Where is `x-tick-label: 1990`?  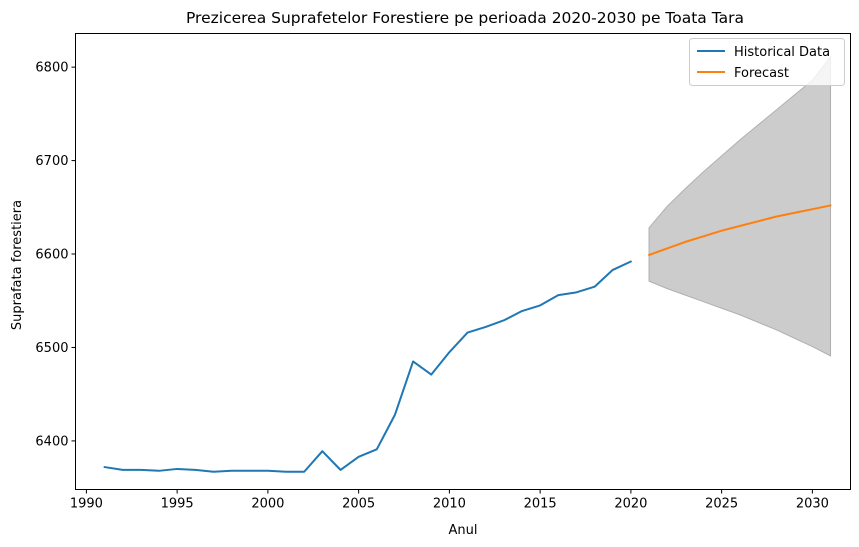
x-tick-label: 1990 is located at coordinates (86, 504).